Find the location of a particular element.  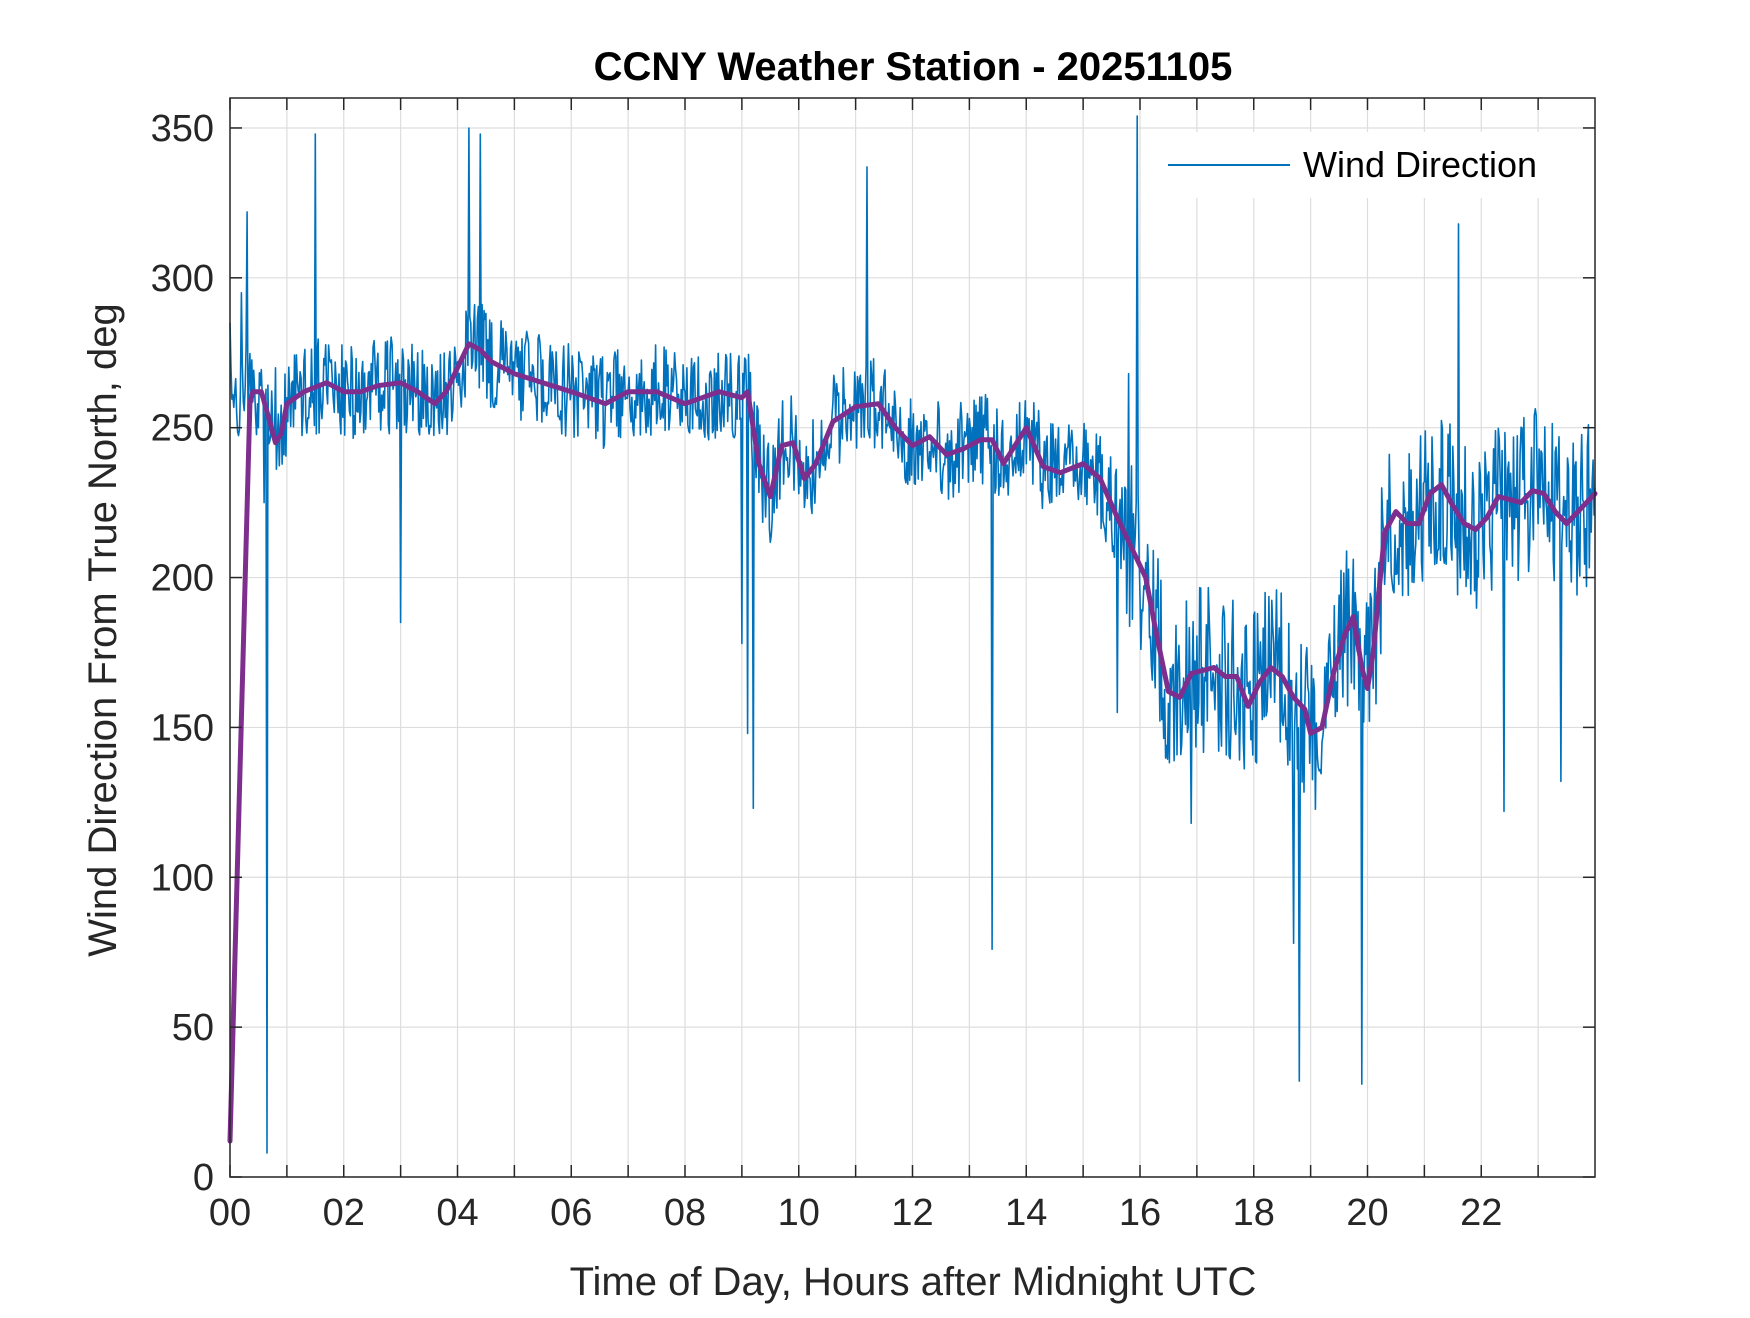

legend-entry-wind-direction: Wind Direction is located at coordinates (1420, 164).